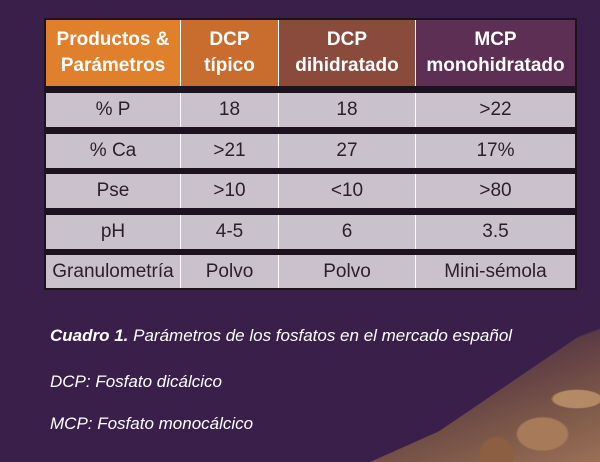  Describe the element at coordinates (495, 39) in the screenshot. I see `header-line: MCP` at that location.